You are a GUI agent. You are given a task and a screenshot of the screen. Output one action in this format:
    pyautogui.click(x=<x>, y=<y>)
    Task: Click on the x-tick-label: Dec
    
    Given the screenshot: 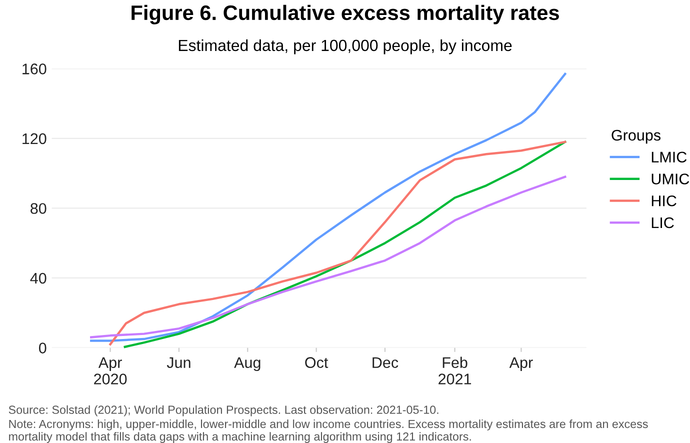 What is the action you would take?
    pyautogui.click(x=385, y=362)
    